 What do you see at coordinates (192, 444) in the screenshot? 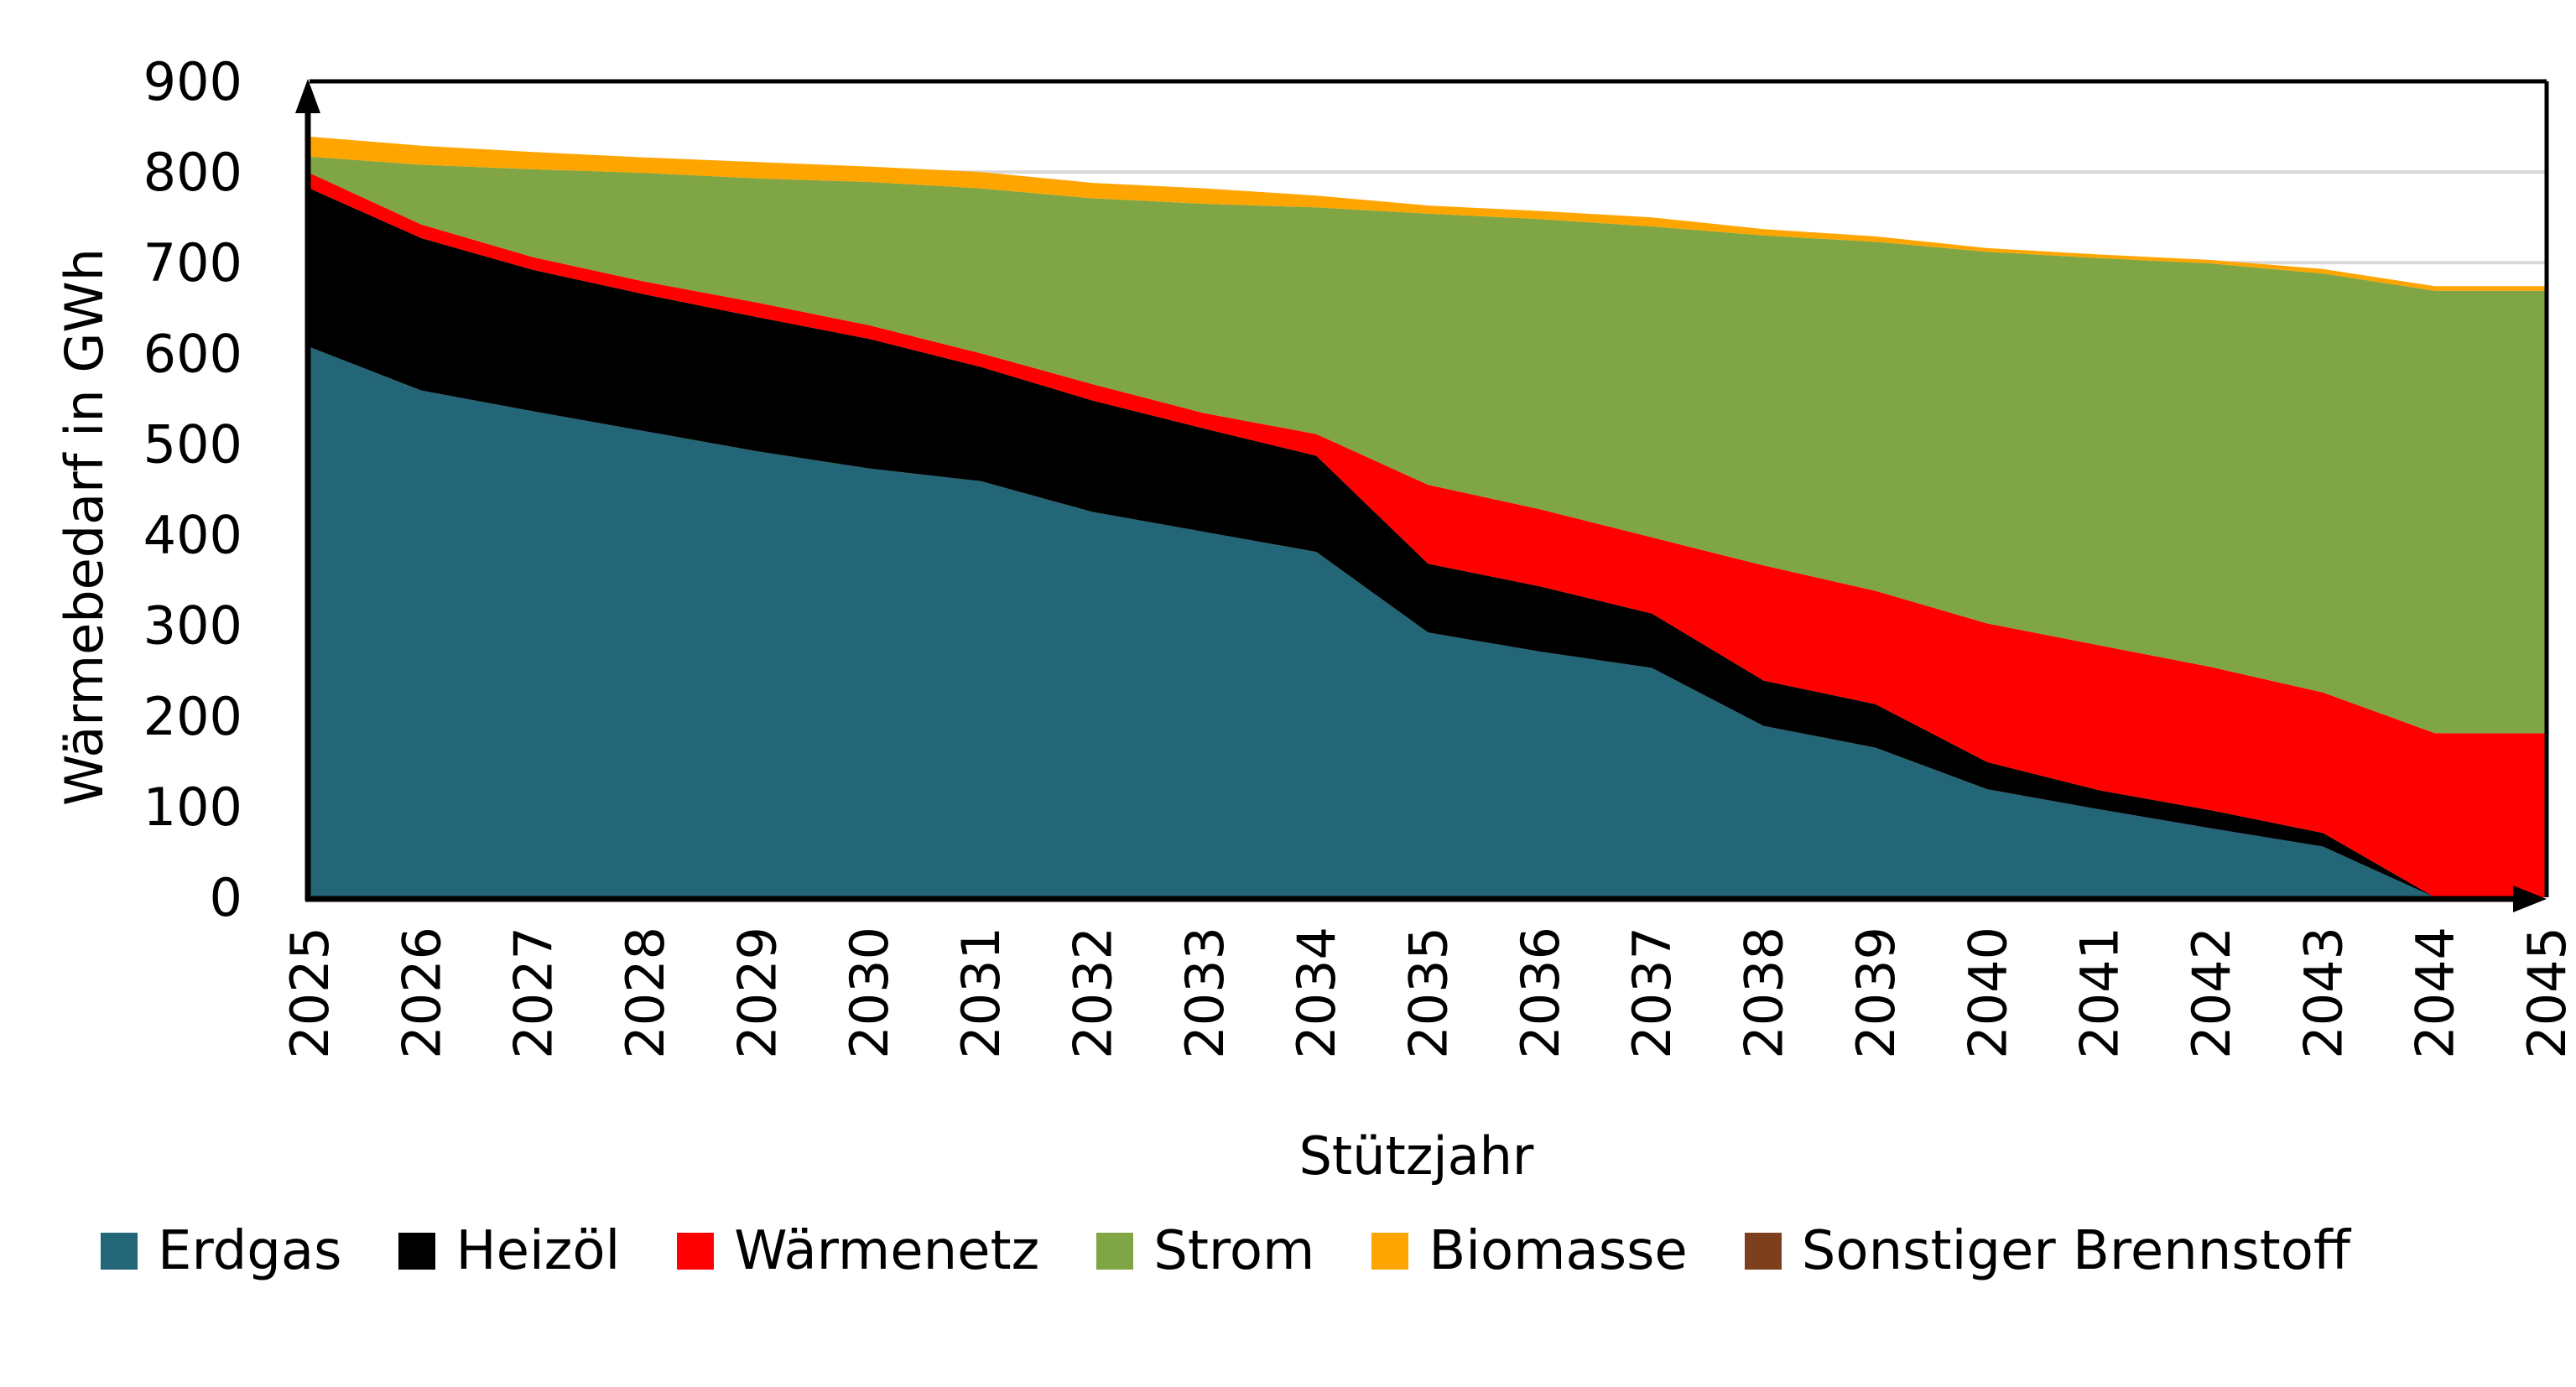
I see `y-tick-label: 500` at bounding box center [192, 444].